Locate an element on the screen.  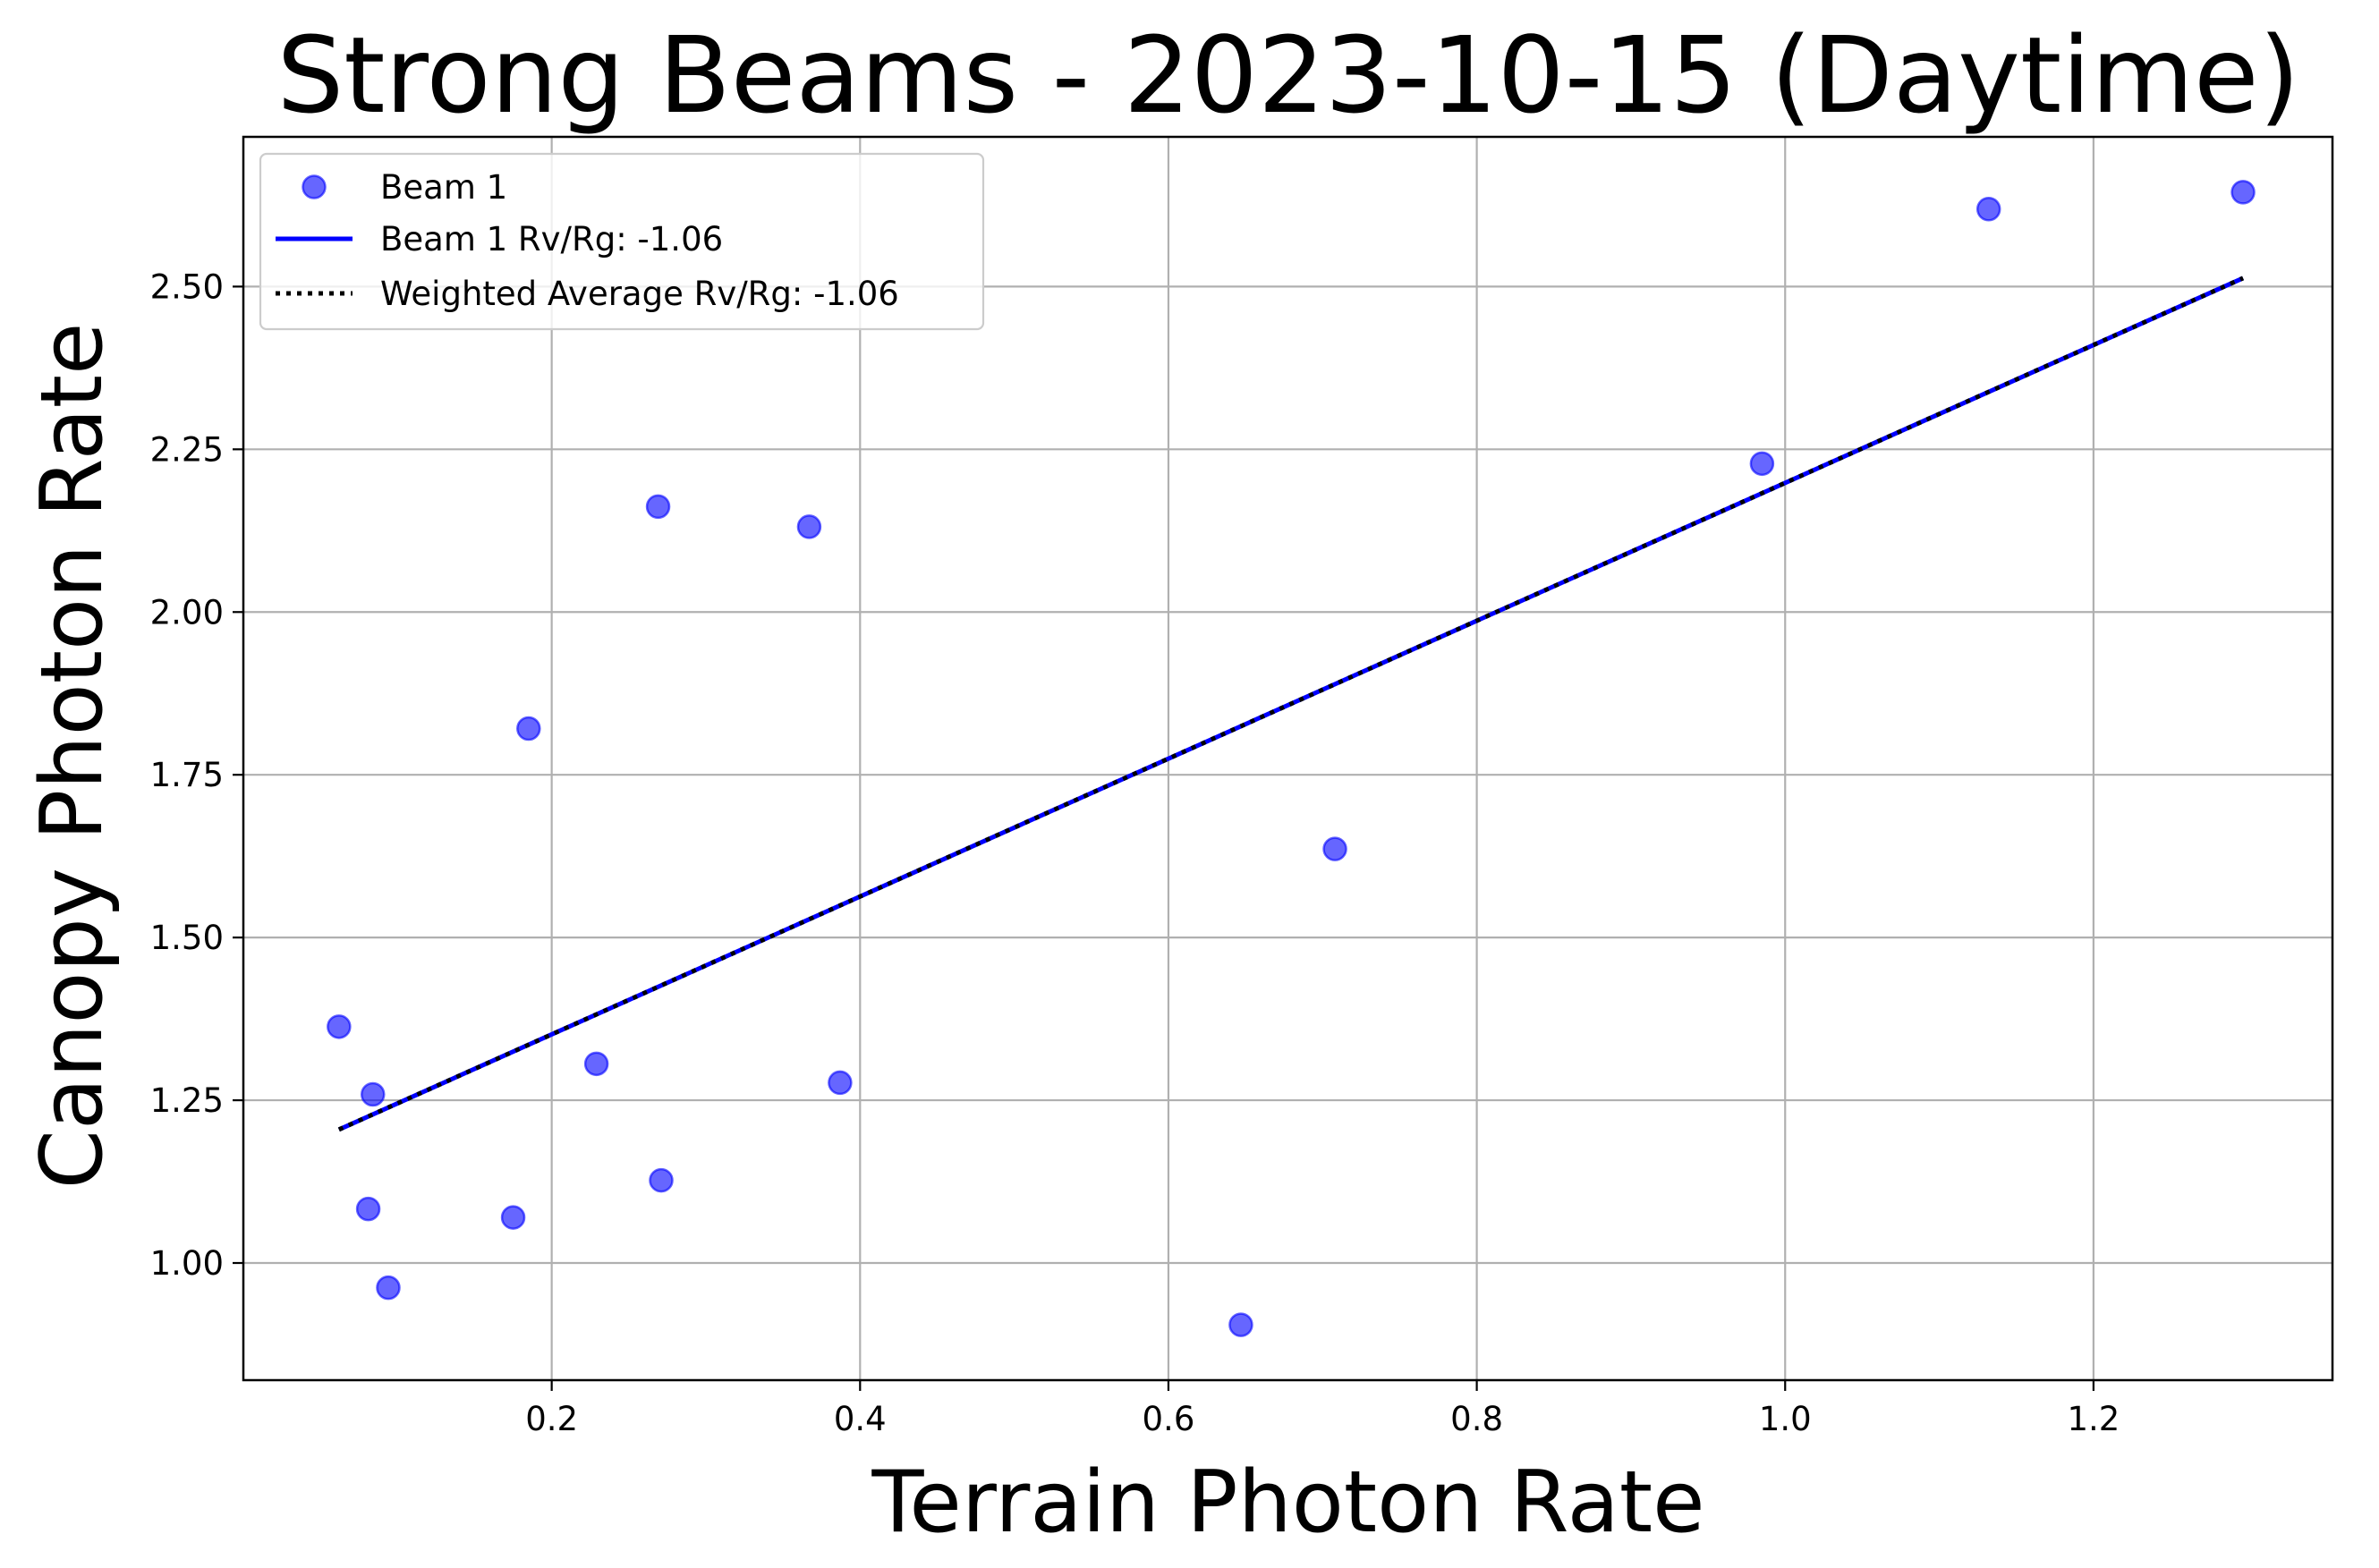
x-tick-label: 1.0 is located at coordinates (1785, 1419).